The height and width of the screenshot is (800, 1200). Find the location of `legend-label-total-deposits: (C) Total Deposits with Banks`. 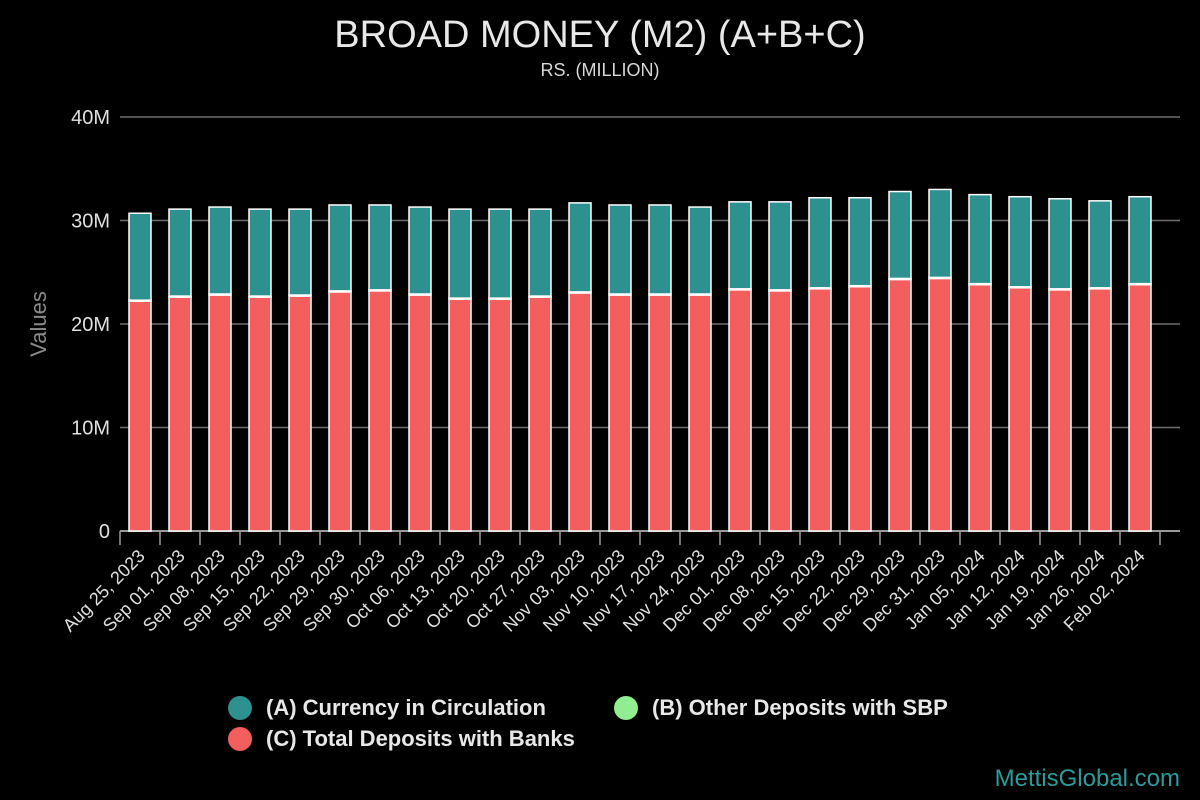

legend-label-total-deposits: (C) Total Deposits with Banks is located at coordinates (420, 738).